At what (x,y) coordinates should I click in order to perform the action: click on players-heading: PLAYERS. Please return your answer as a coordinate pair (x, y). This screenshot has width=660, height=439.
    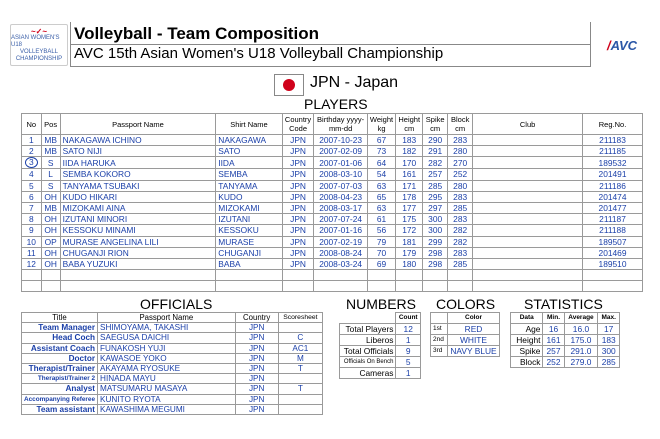
    Looking at the image, I should click on (336, 104).